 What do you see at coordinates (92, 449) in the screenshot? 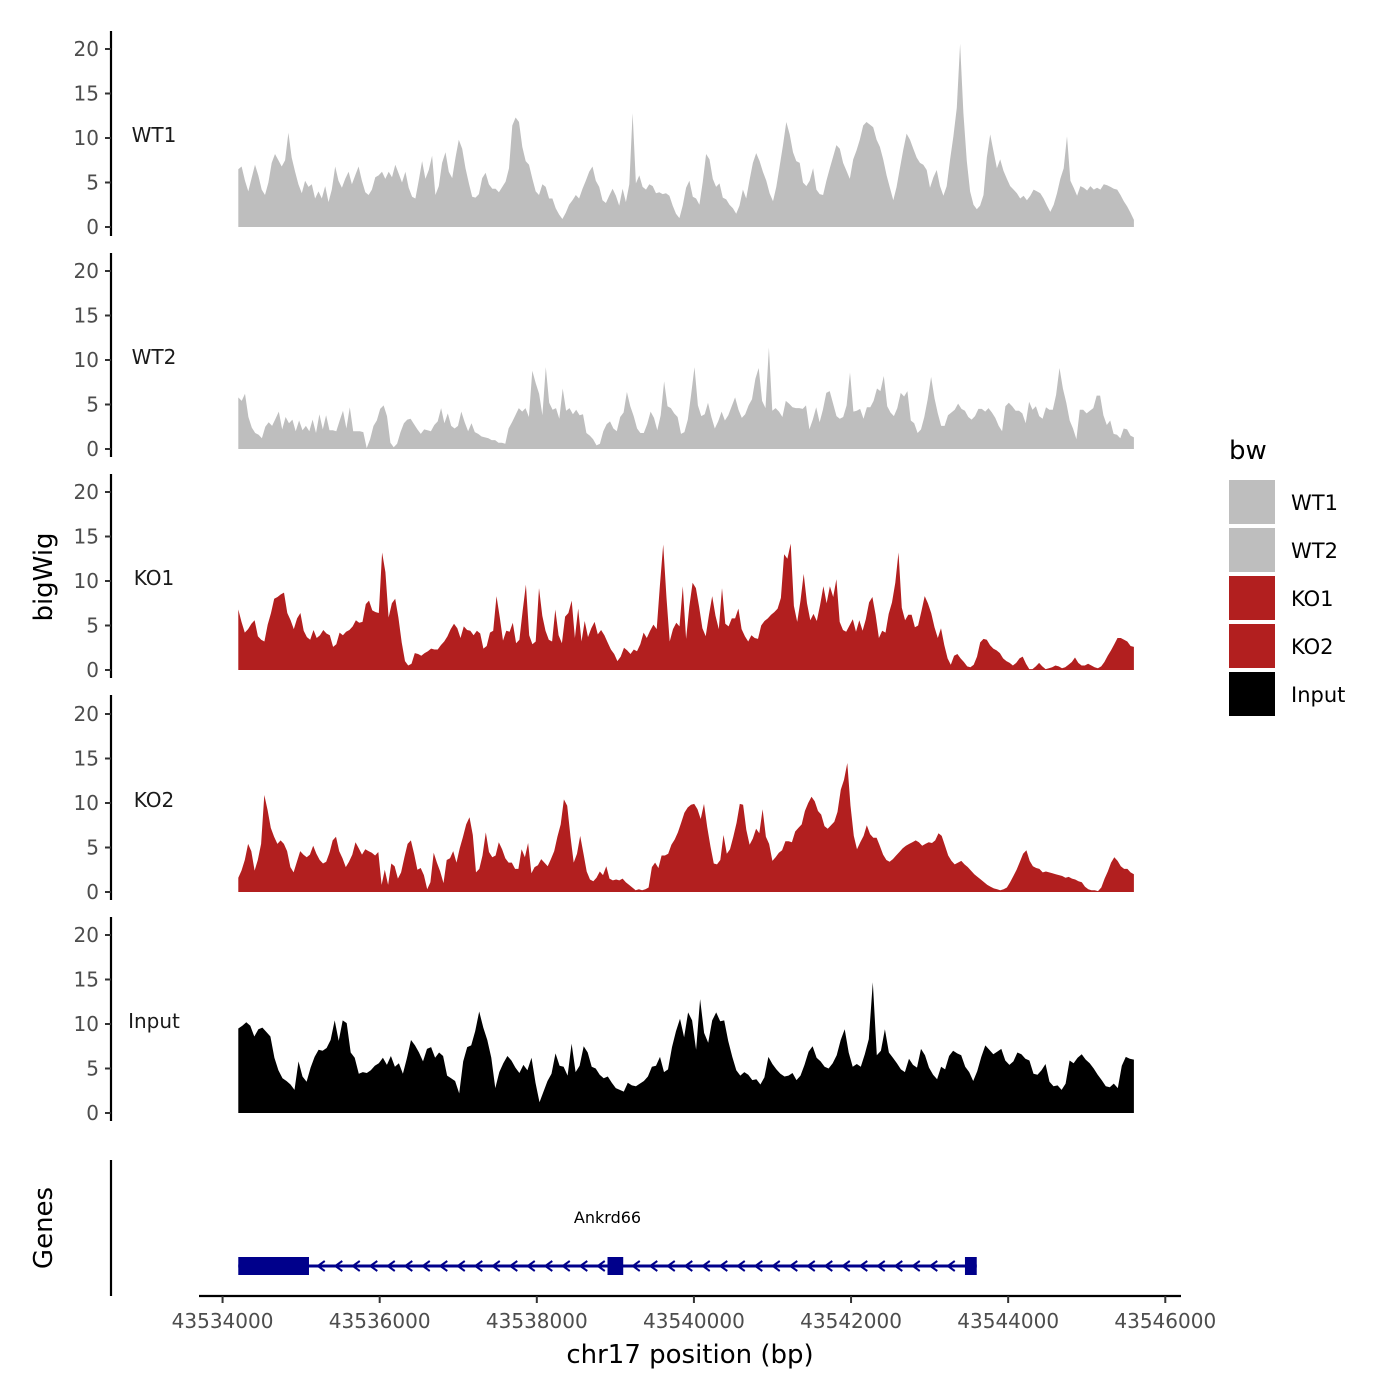
I see `y-tick-label-wt2-0: 0` at bounding box center [92, 449].